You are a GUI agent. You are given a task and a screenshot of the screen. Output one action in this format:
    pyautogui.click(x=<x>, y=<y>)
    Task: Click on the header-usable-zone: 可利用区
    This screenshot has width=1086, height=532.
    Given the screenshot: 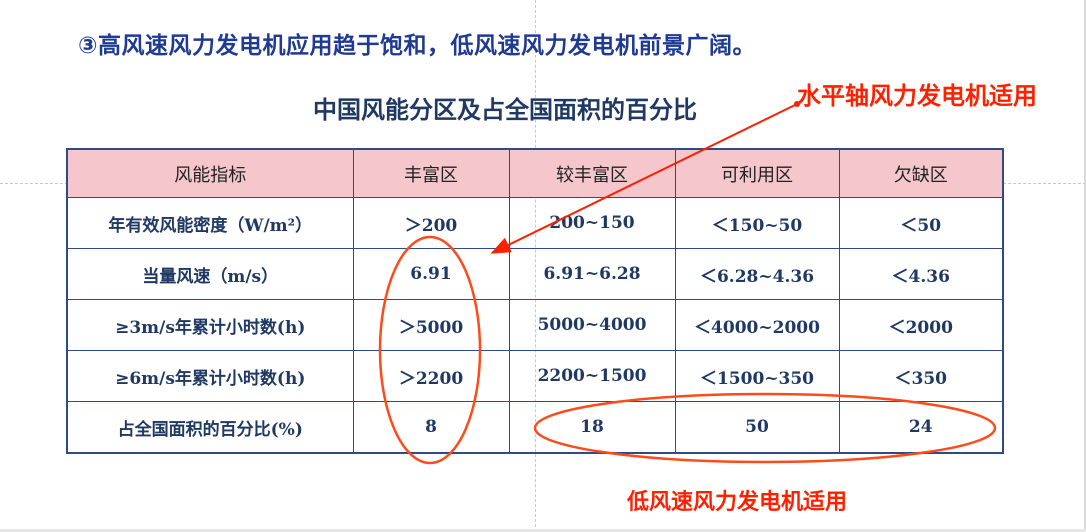 What is the action you would take?
    pyautogui.click(x=757, y=173)
    